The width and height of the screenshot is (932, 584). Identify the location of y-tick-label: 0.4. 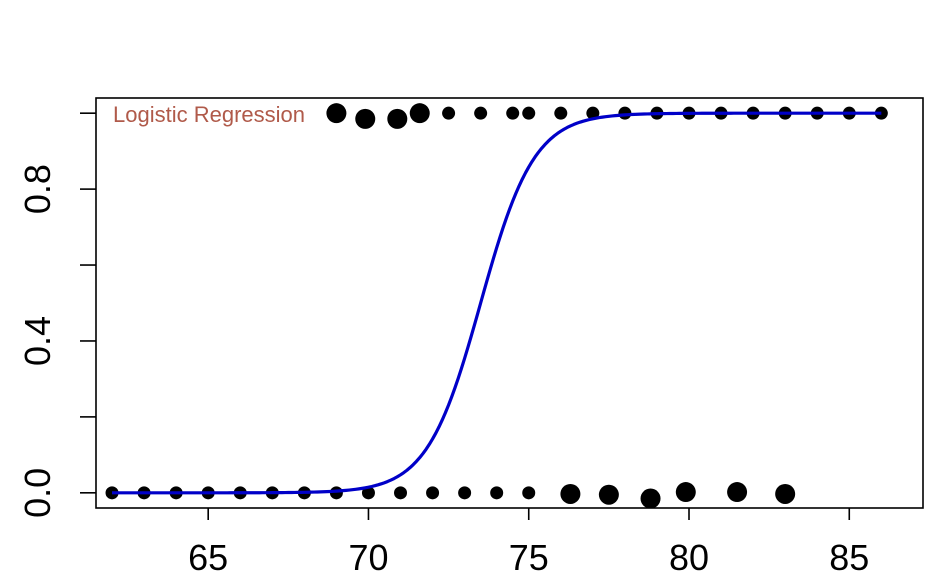
(37, 341).